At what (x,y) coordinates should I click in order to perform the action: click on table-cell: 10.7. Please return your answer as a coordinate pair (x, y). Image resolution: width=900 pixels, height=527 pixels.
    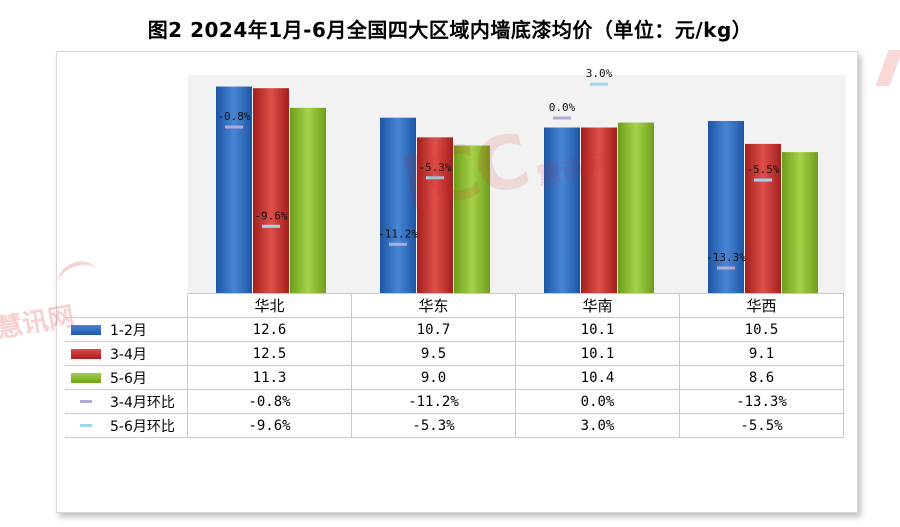
    Looking at the image, I should click on (433, 329).